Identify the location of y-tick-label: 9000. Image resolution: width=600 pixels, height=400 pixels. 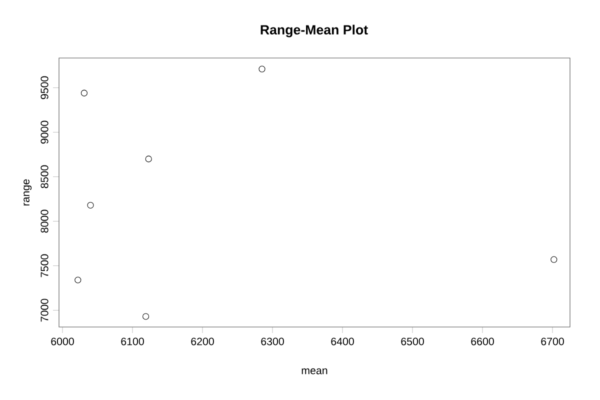
(44, 132).